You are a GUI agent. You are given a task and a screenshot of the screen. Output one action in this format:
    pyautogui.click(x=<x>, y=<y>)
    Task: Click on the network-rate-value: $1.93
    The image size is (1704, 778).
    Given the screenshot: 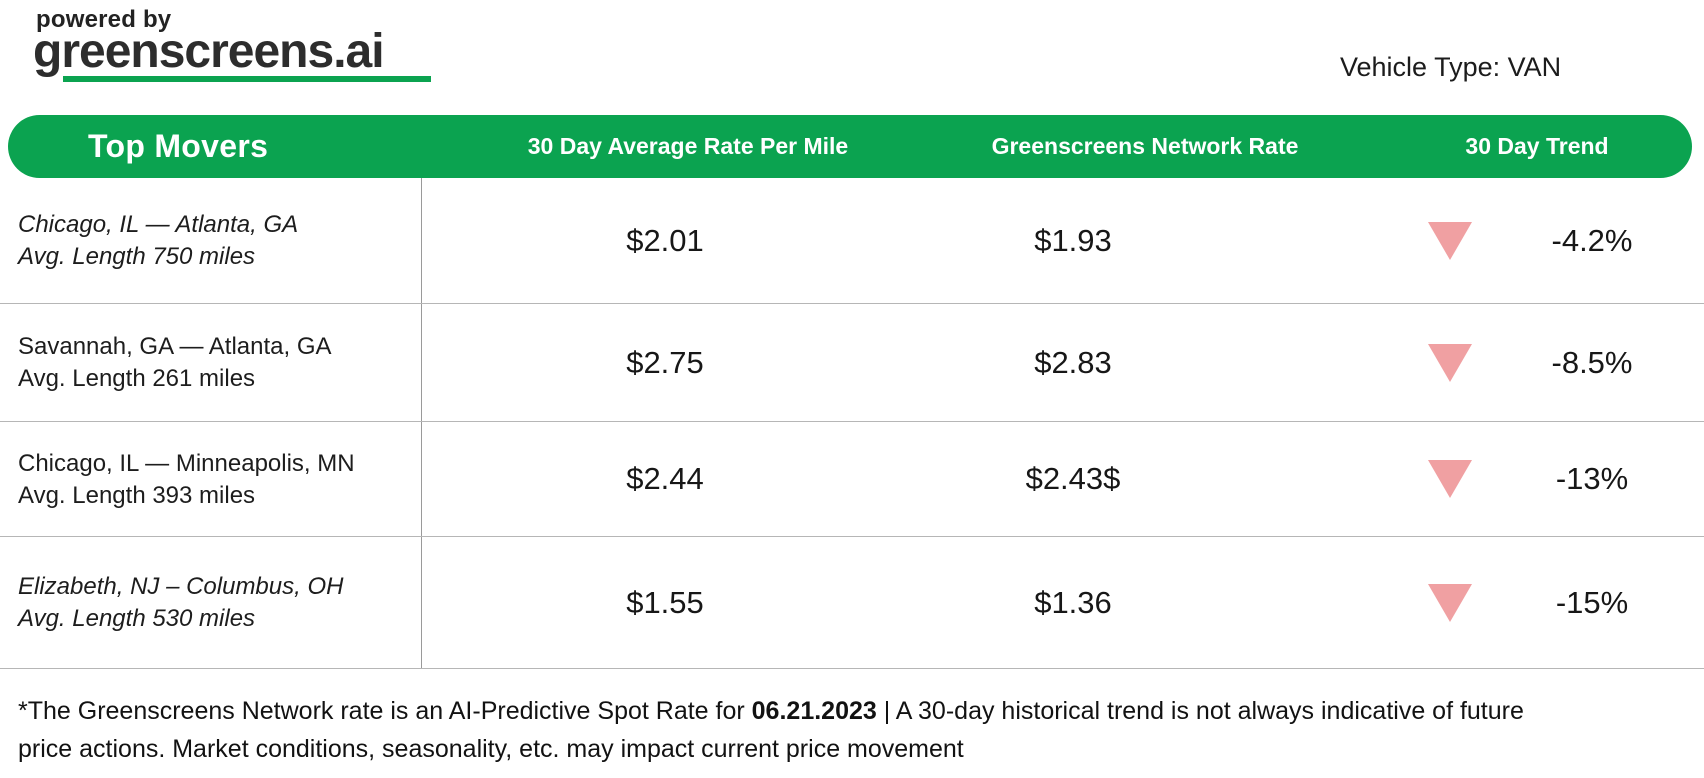 What is the action you would take?
    pyautogui.click(x=1073, y=240)
    